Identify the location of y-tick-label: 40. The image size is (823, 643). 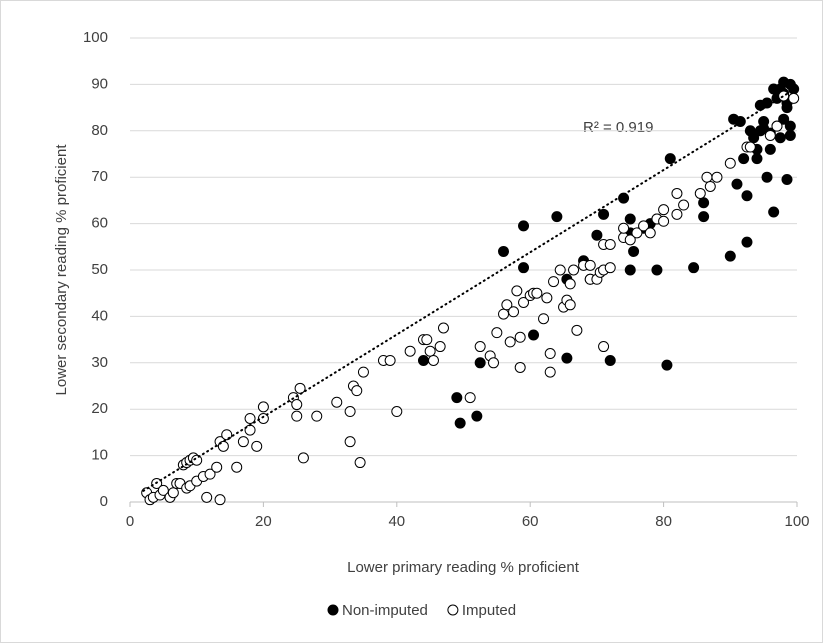
(99, 315).